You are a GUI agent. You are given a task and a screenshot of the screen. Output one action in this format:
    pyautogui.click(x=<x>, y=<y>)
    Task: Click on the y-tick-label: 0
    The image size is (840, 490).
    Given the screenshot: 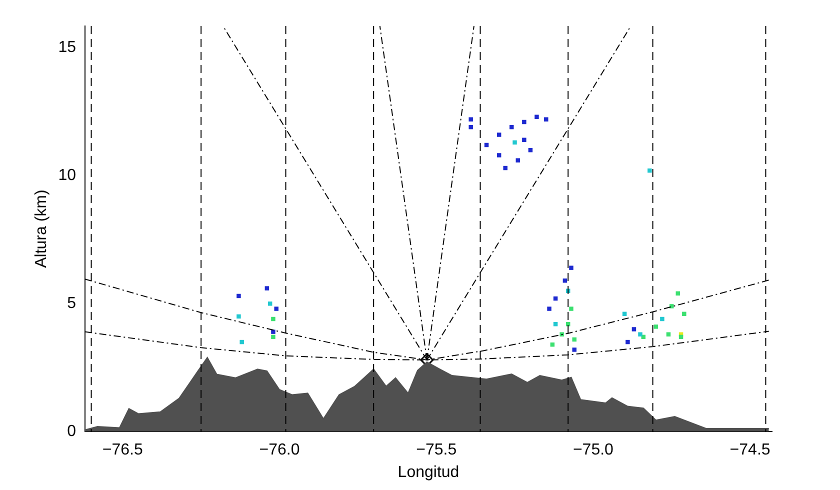 What is the action you would take?
    pyautogui.click(x=71, y=431)
    